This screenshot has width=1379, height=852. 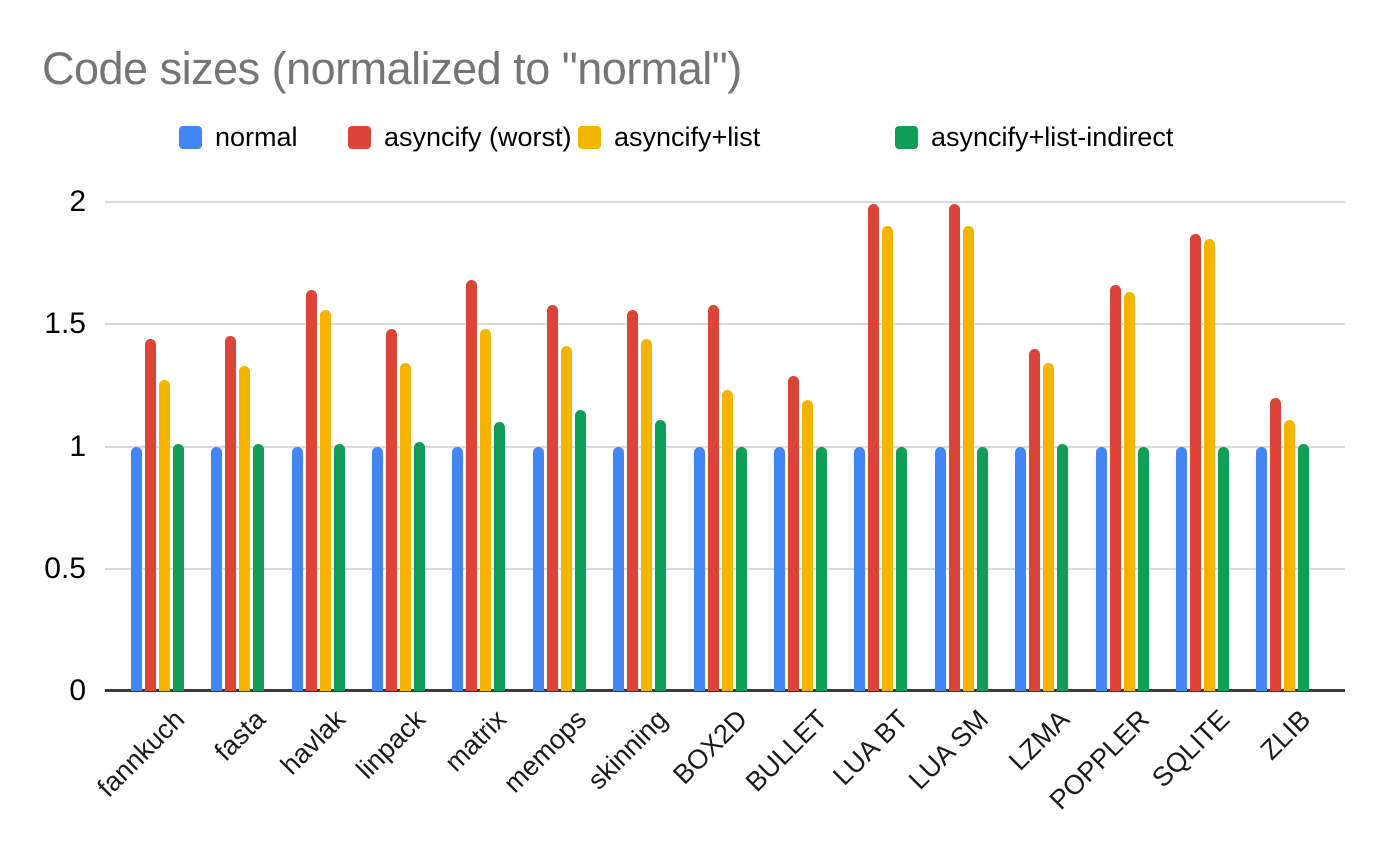 I want to click on bar-lzma-asyncify-list, so click(x=1049, y=527).